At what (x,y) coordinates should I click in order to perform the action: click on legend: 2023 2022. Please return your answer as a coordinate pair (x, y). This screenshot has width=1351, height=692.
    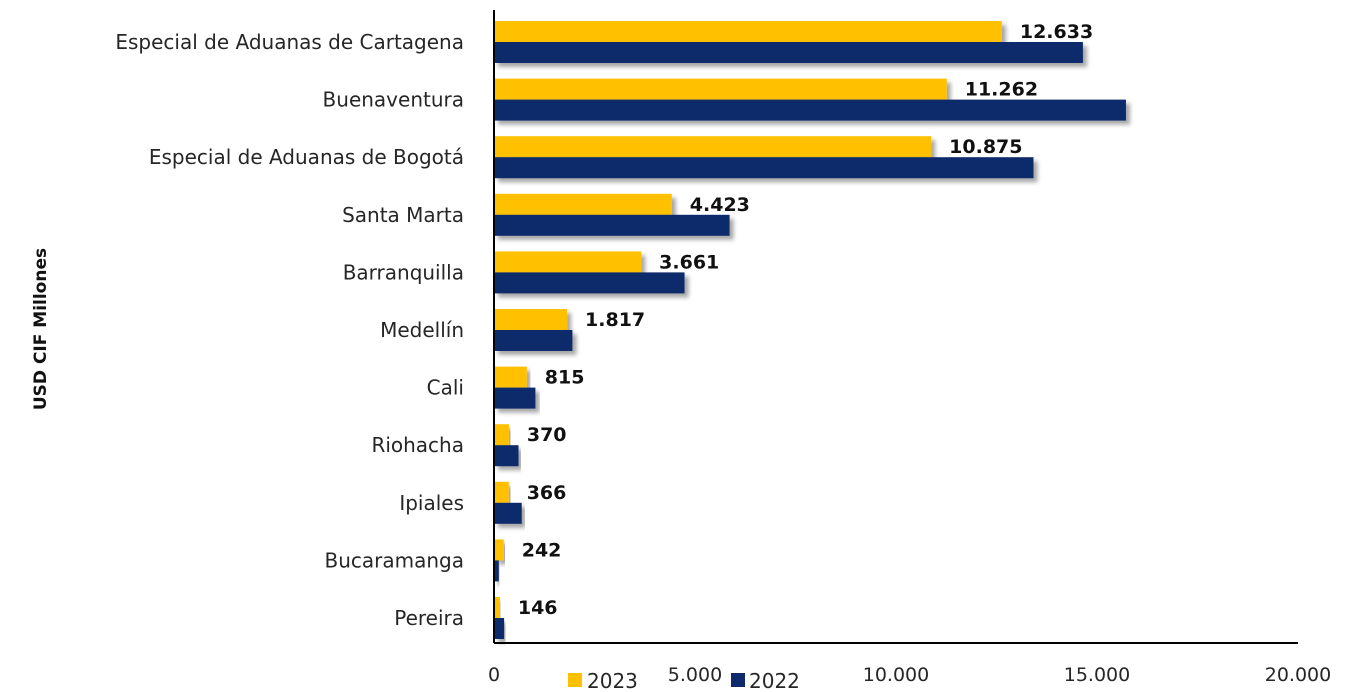
    Looking at the image, I should click on (684, 680).